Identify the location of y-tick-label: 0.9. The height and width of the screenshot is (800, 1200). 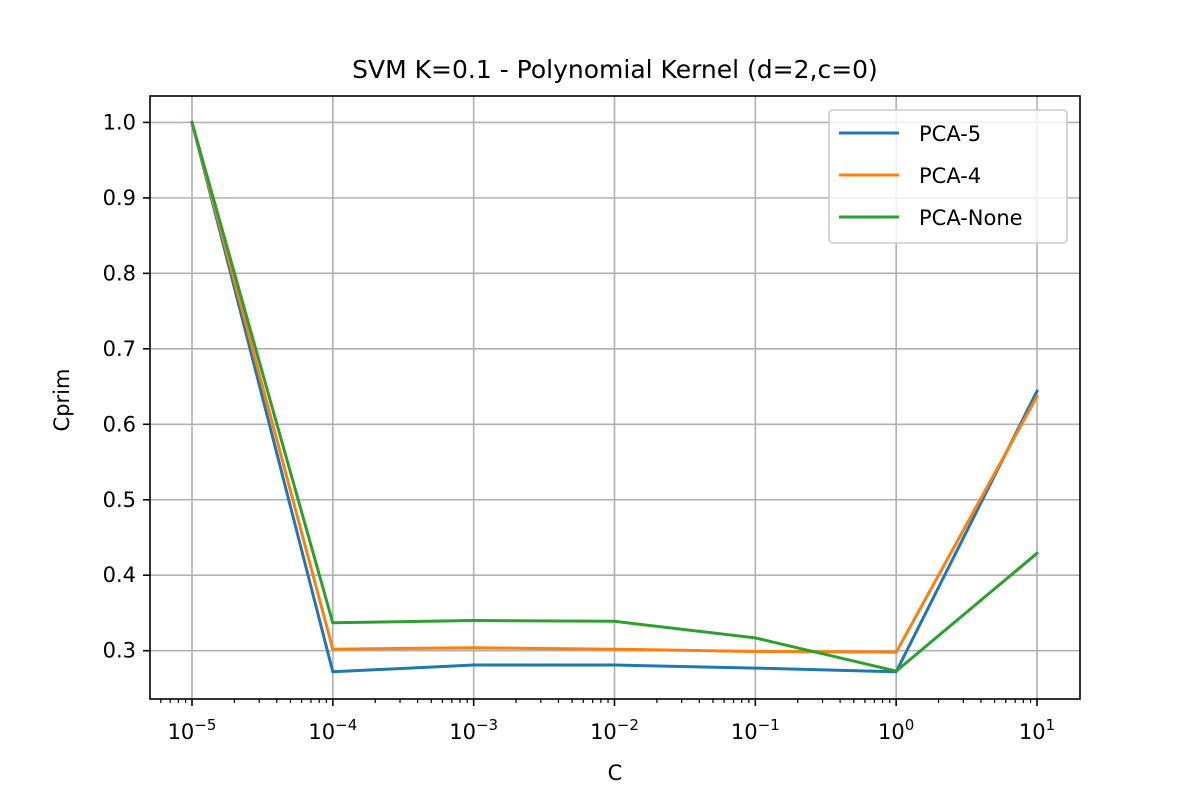
(119, 198).